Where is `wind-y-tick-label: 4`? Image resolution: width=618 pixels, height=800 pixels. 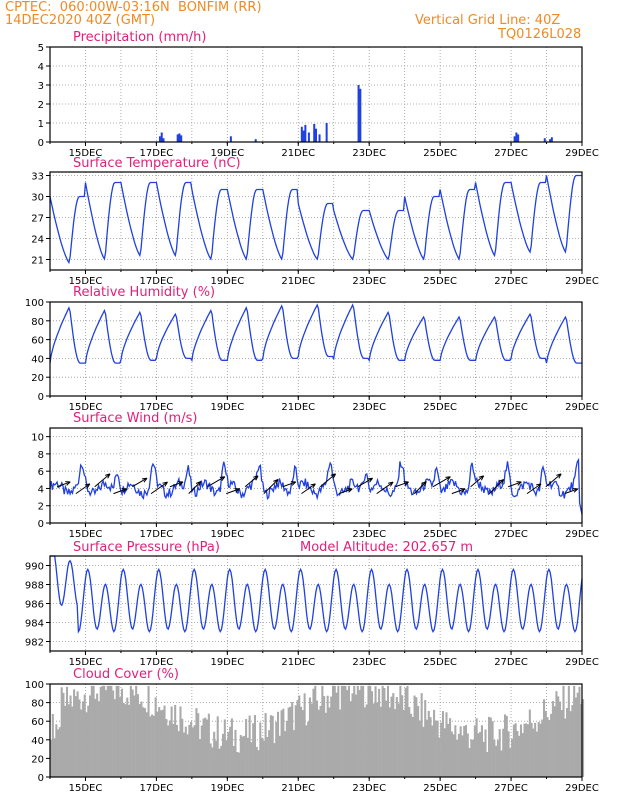
wind-y-tick-label: 4 is located at coordinates (41, 489).